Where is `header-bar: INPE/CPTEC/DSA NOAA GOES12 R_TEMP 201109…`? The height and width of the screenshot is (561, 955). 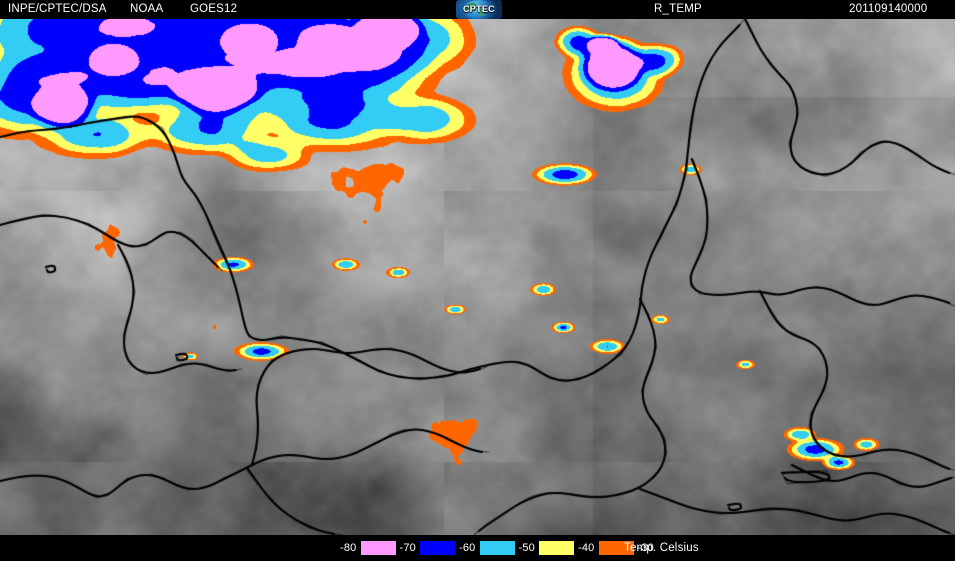 header-bar: INPE/CPTEC/DSA NOAA GOES12 R_TEMP 201109… is located at coordinates (477, 9).